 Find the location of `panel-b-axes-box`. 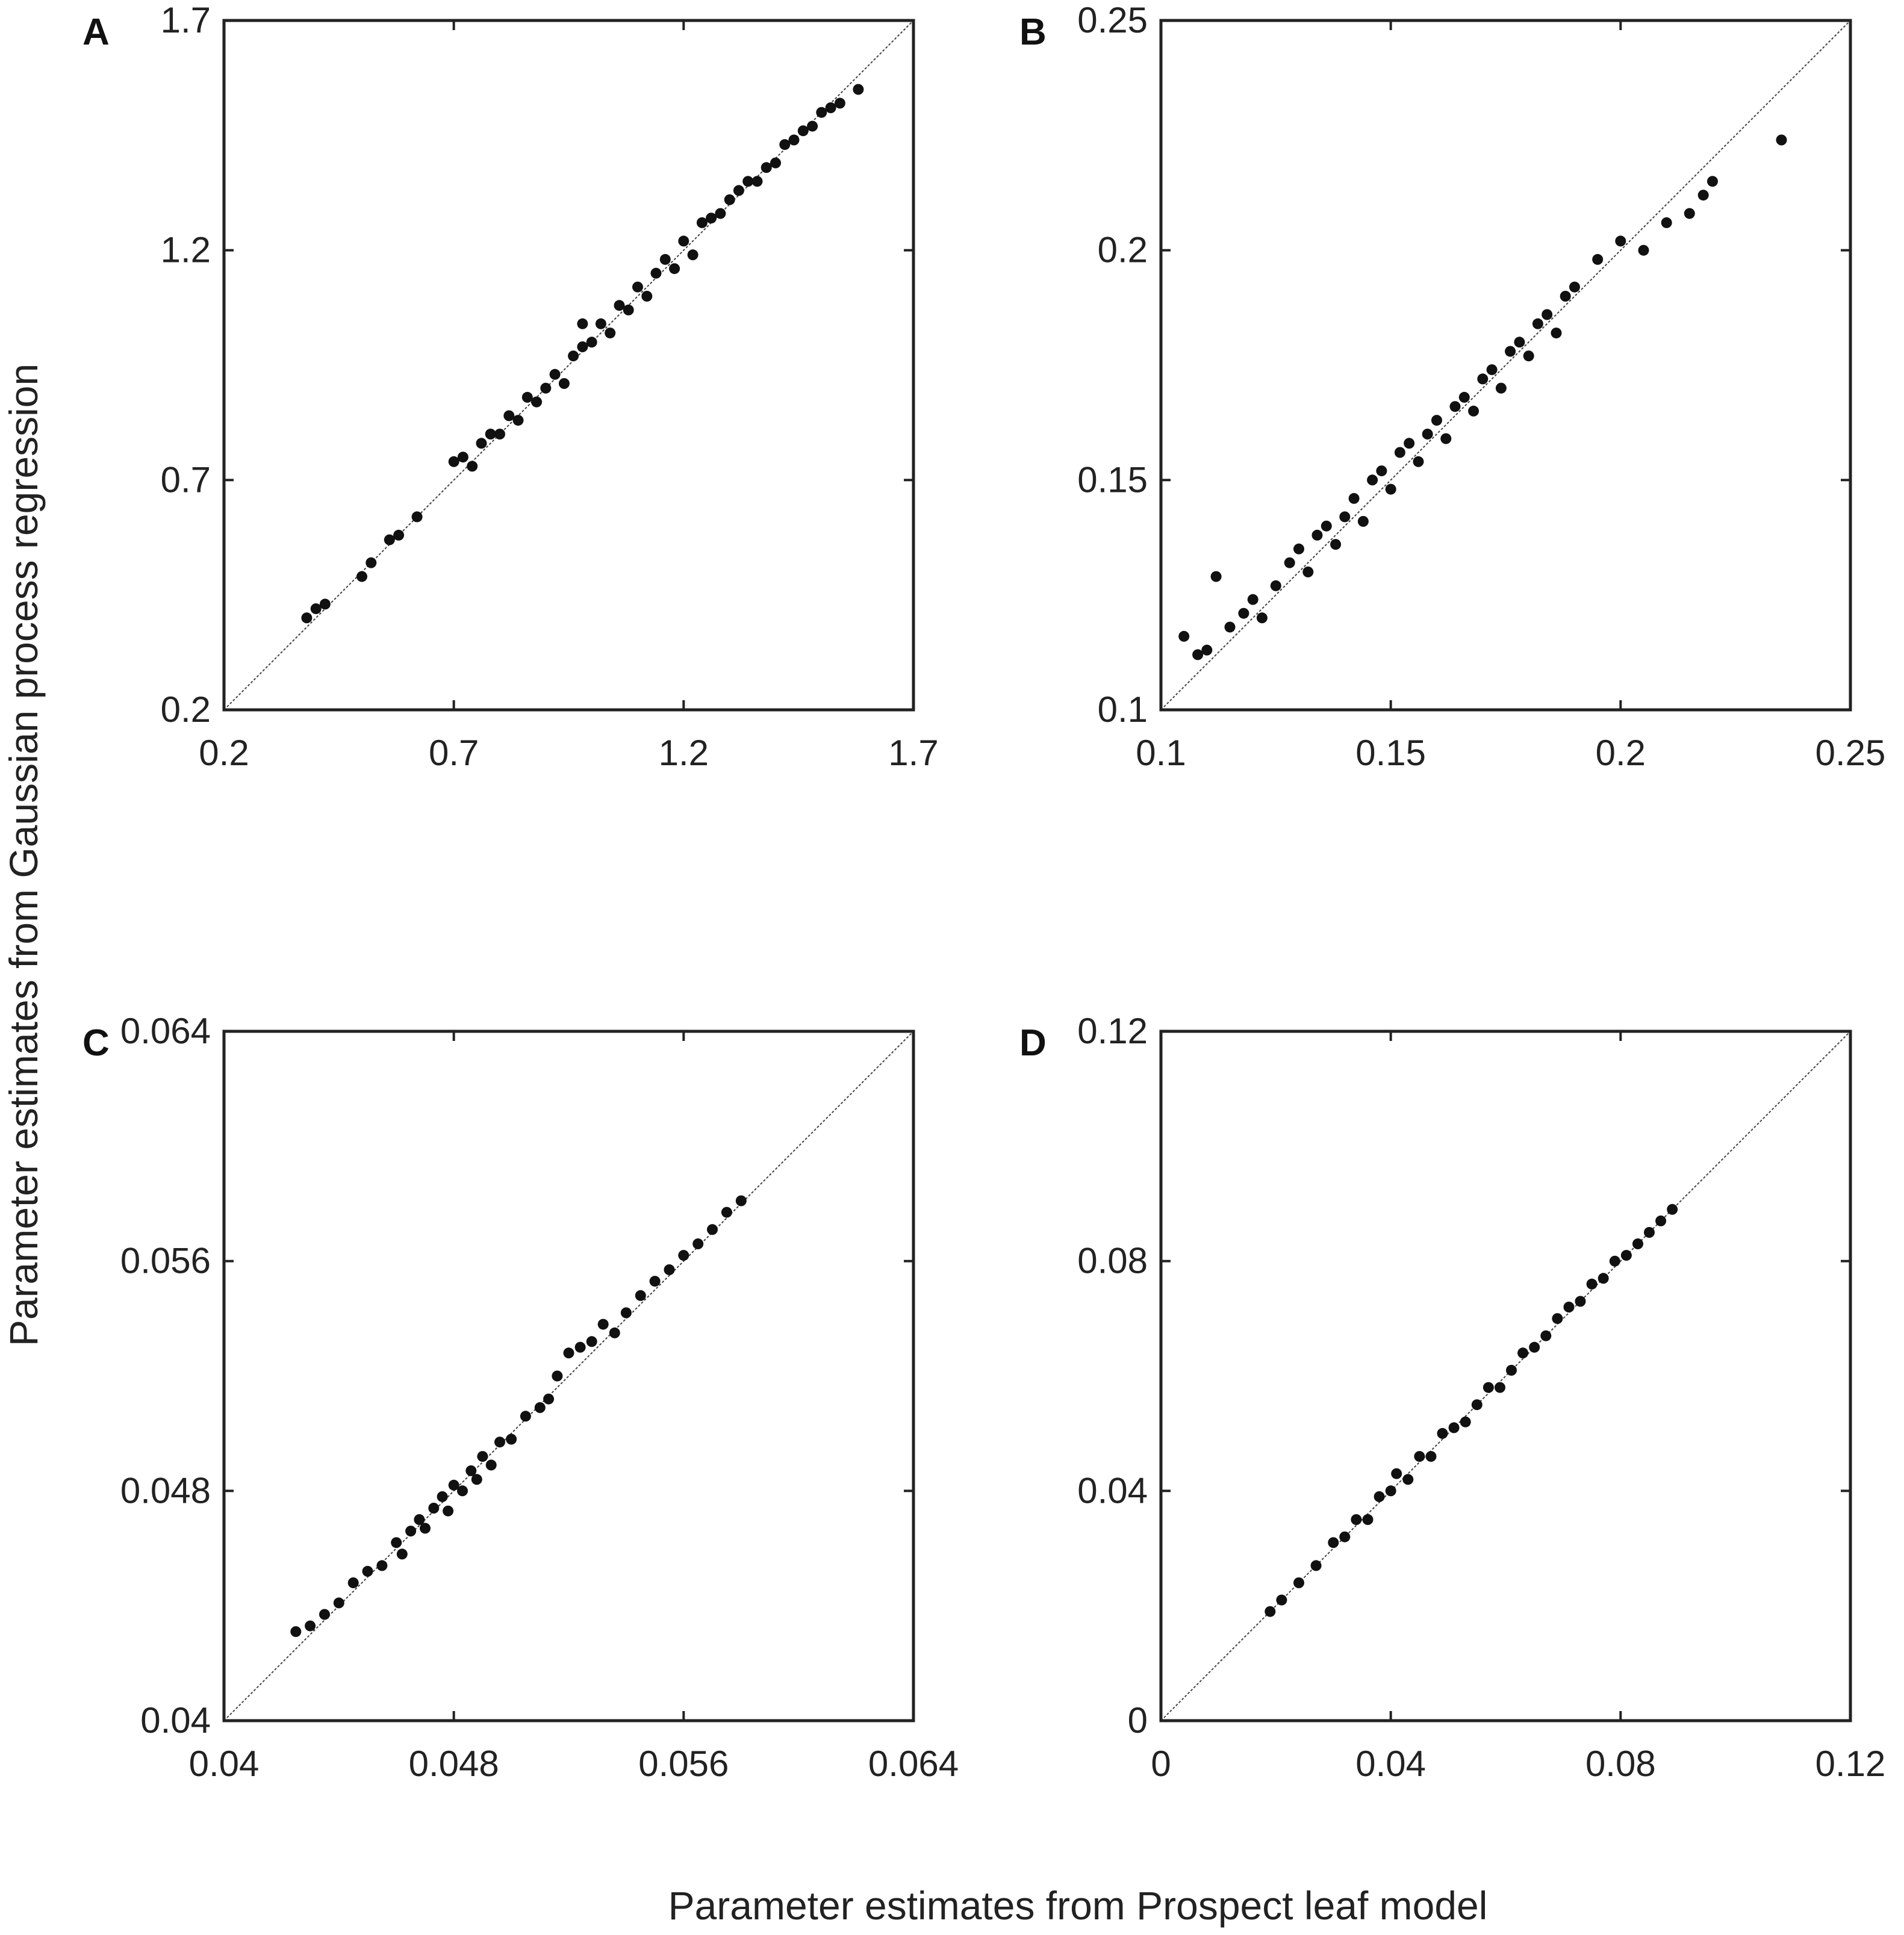

panel-b-axes-box is located at coordinates (1506, 366).